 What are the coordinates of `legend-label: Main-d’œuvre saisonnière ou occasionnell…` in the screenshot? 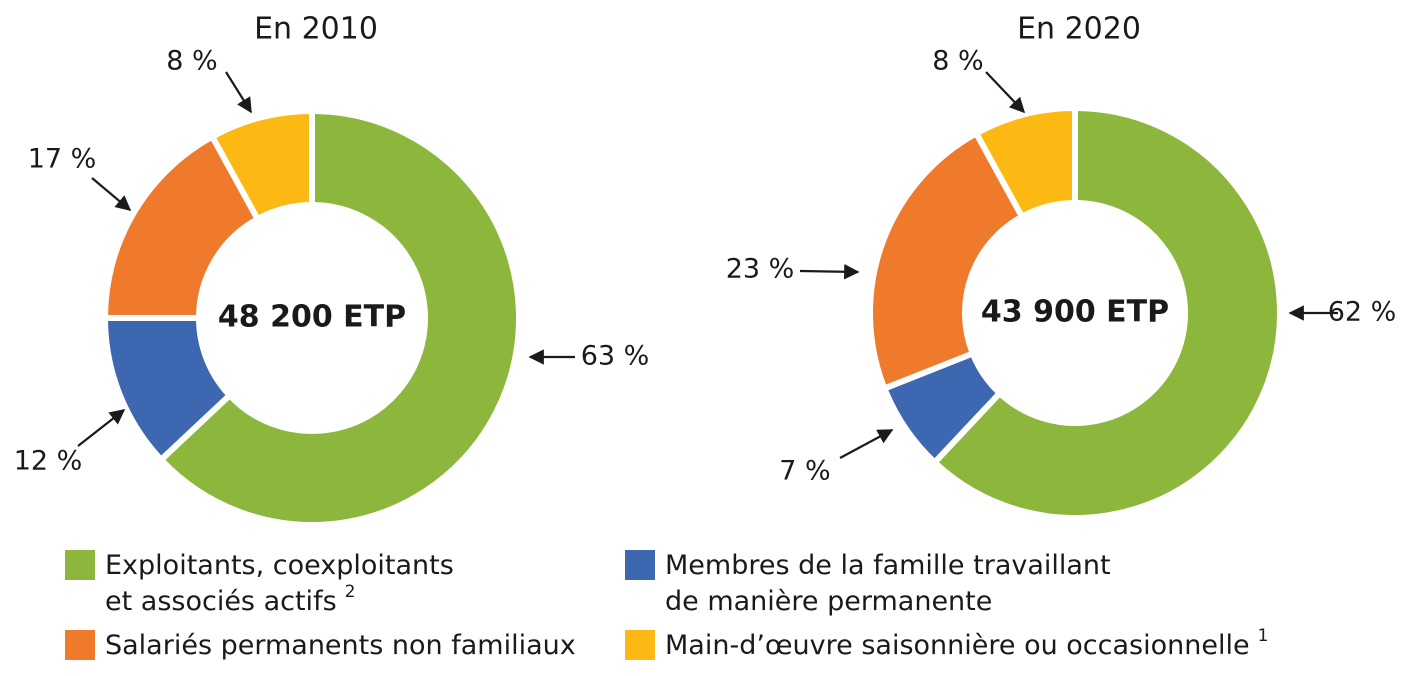 It's located at (966, 643).